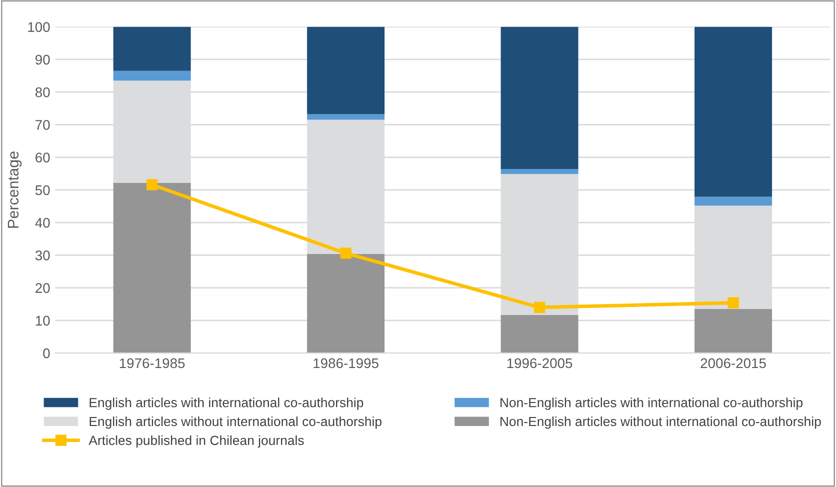  I want to click on y-tick-label: 70, so click(43, 125).